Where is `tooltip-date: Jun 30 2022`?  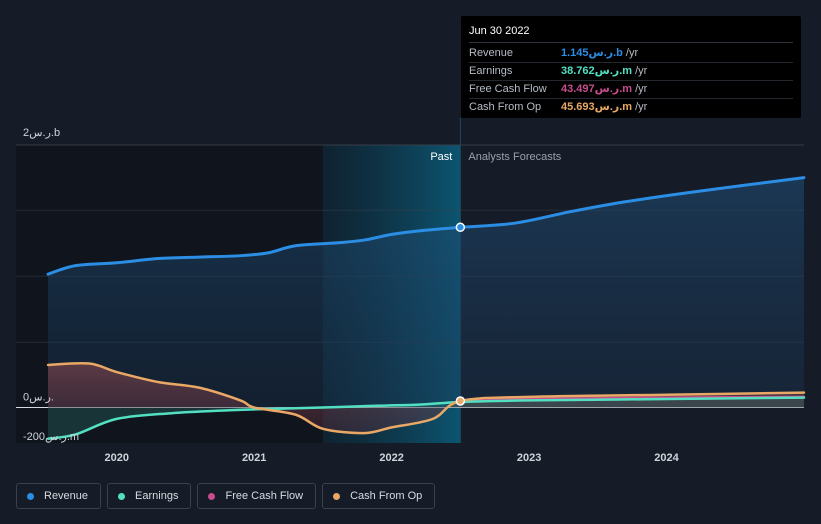 tooltip-date: Jun 30 2022 is located at coordinates (631, 33).